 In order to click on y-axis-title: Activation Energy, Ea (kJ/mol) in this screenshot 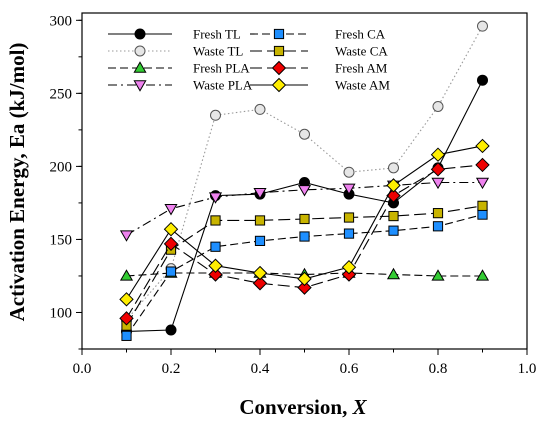, I will do `click(17, 182)`.